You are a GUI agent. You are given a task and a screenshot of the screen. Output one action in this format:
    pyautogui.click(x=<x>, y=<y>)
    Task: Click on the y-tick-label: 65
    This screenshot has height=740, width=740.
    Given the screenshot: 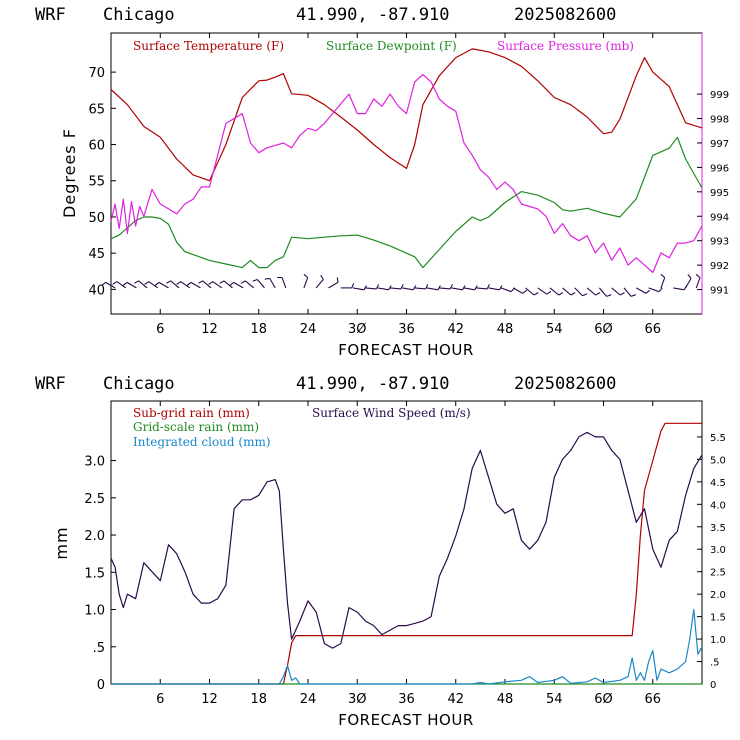 What is the action you would take?
    pyautogui.click(x=96, y=109)
    